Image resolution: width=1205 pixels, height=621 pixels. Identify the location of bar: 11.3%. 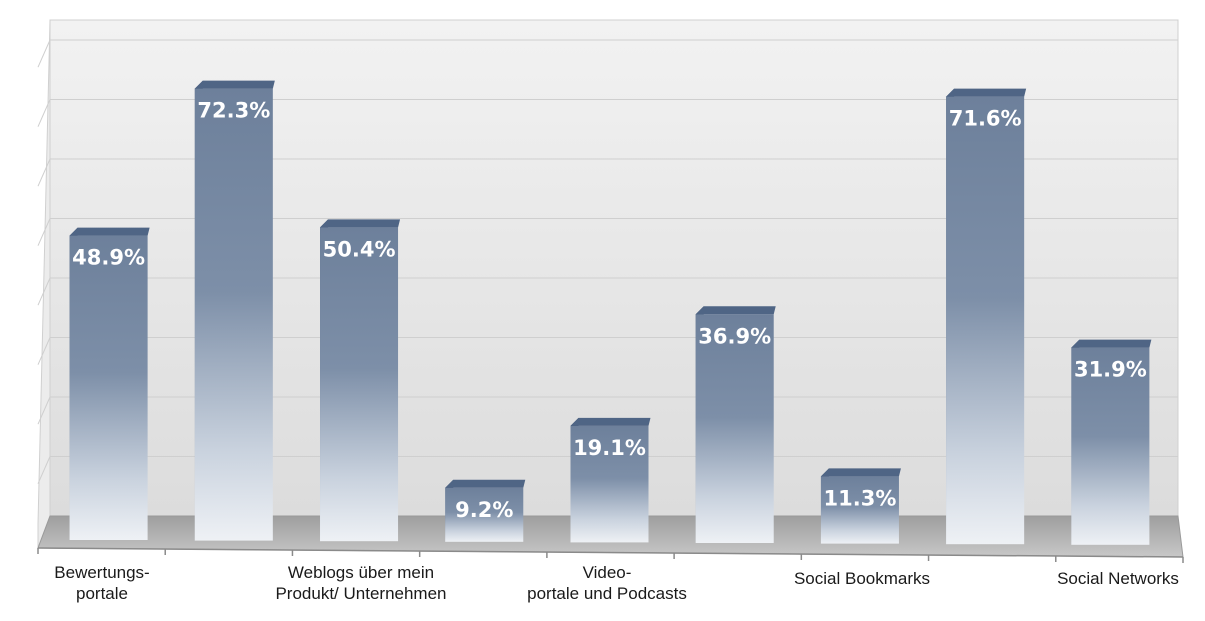
(860, 506).